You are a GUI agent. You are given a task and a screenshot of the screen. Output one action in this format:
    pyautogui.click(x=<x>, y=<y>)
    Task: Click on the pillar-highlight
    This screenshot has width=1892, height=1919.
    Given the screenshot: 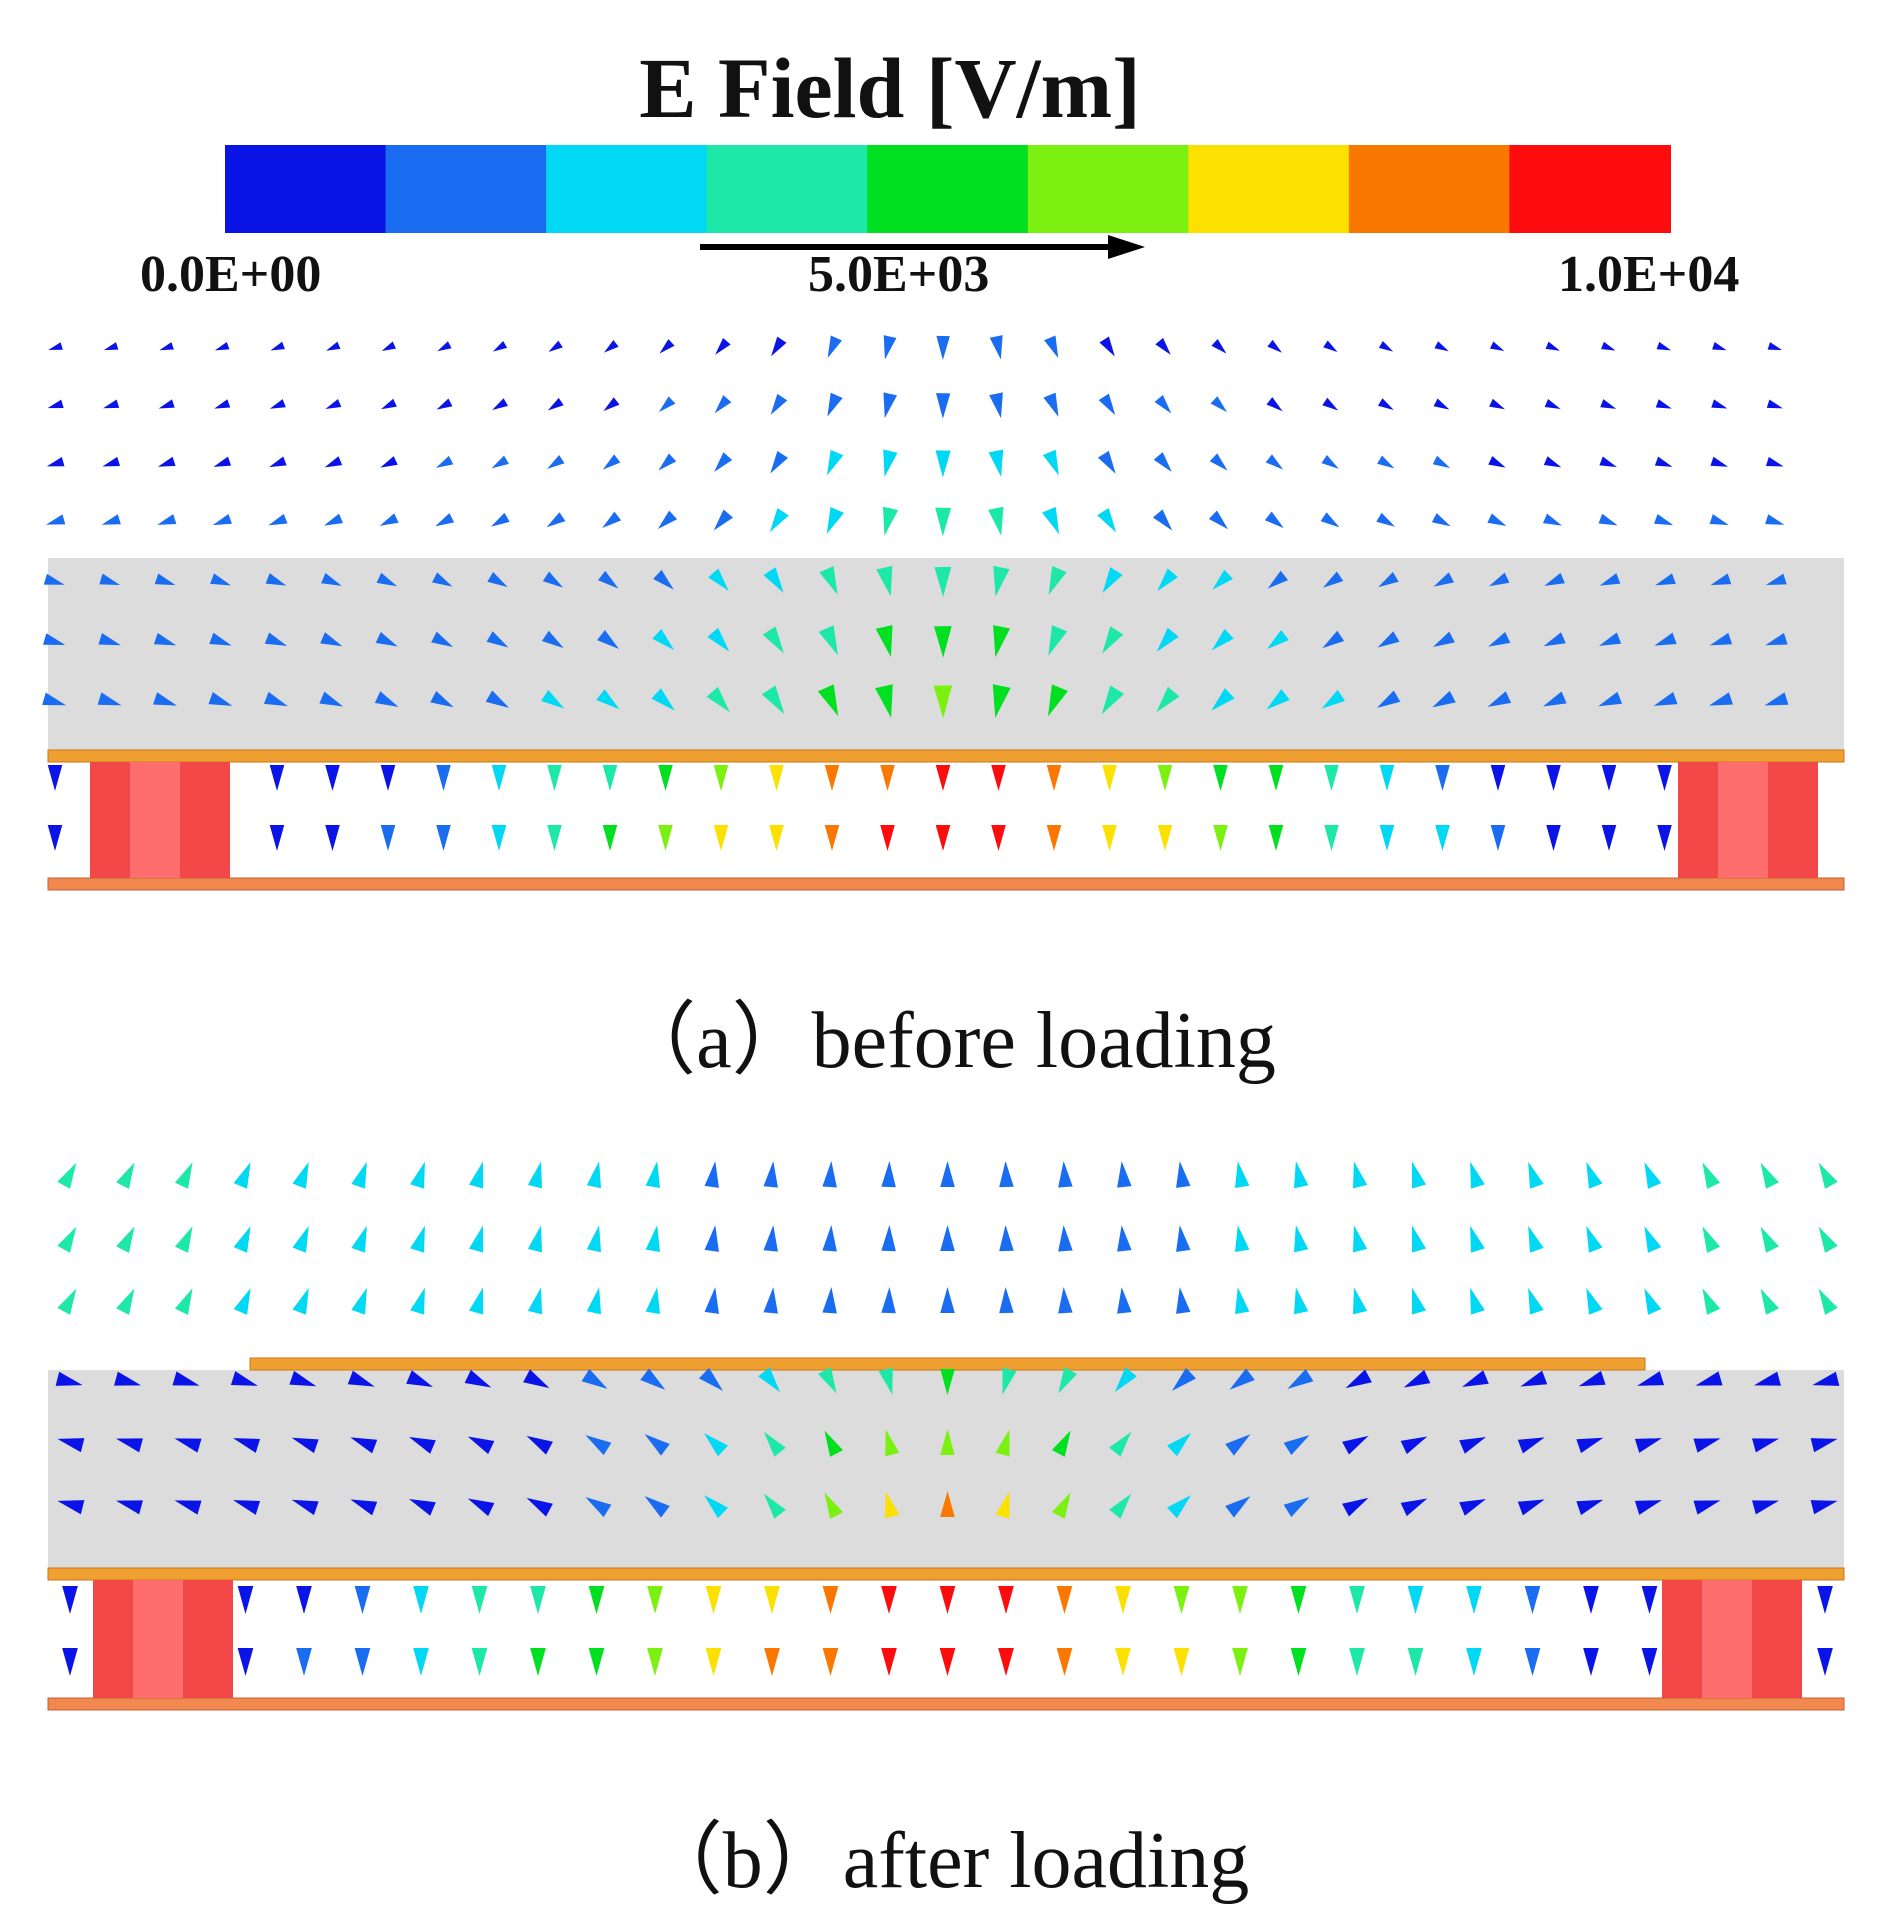 What is the action you would take?
    pyautogui.click(x=158, y=1639)
    